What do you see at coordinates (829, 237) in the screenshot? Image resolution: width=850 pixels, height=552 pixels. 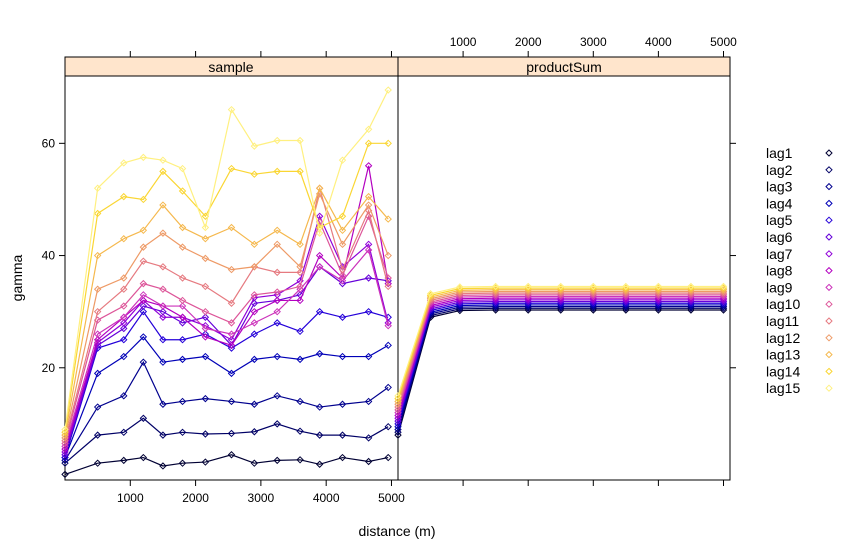 I see `legend-marker-lag6` at bounding box center [829, 237].